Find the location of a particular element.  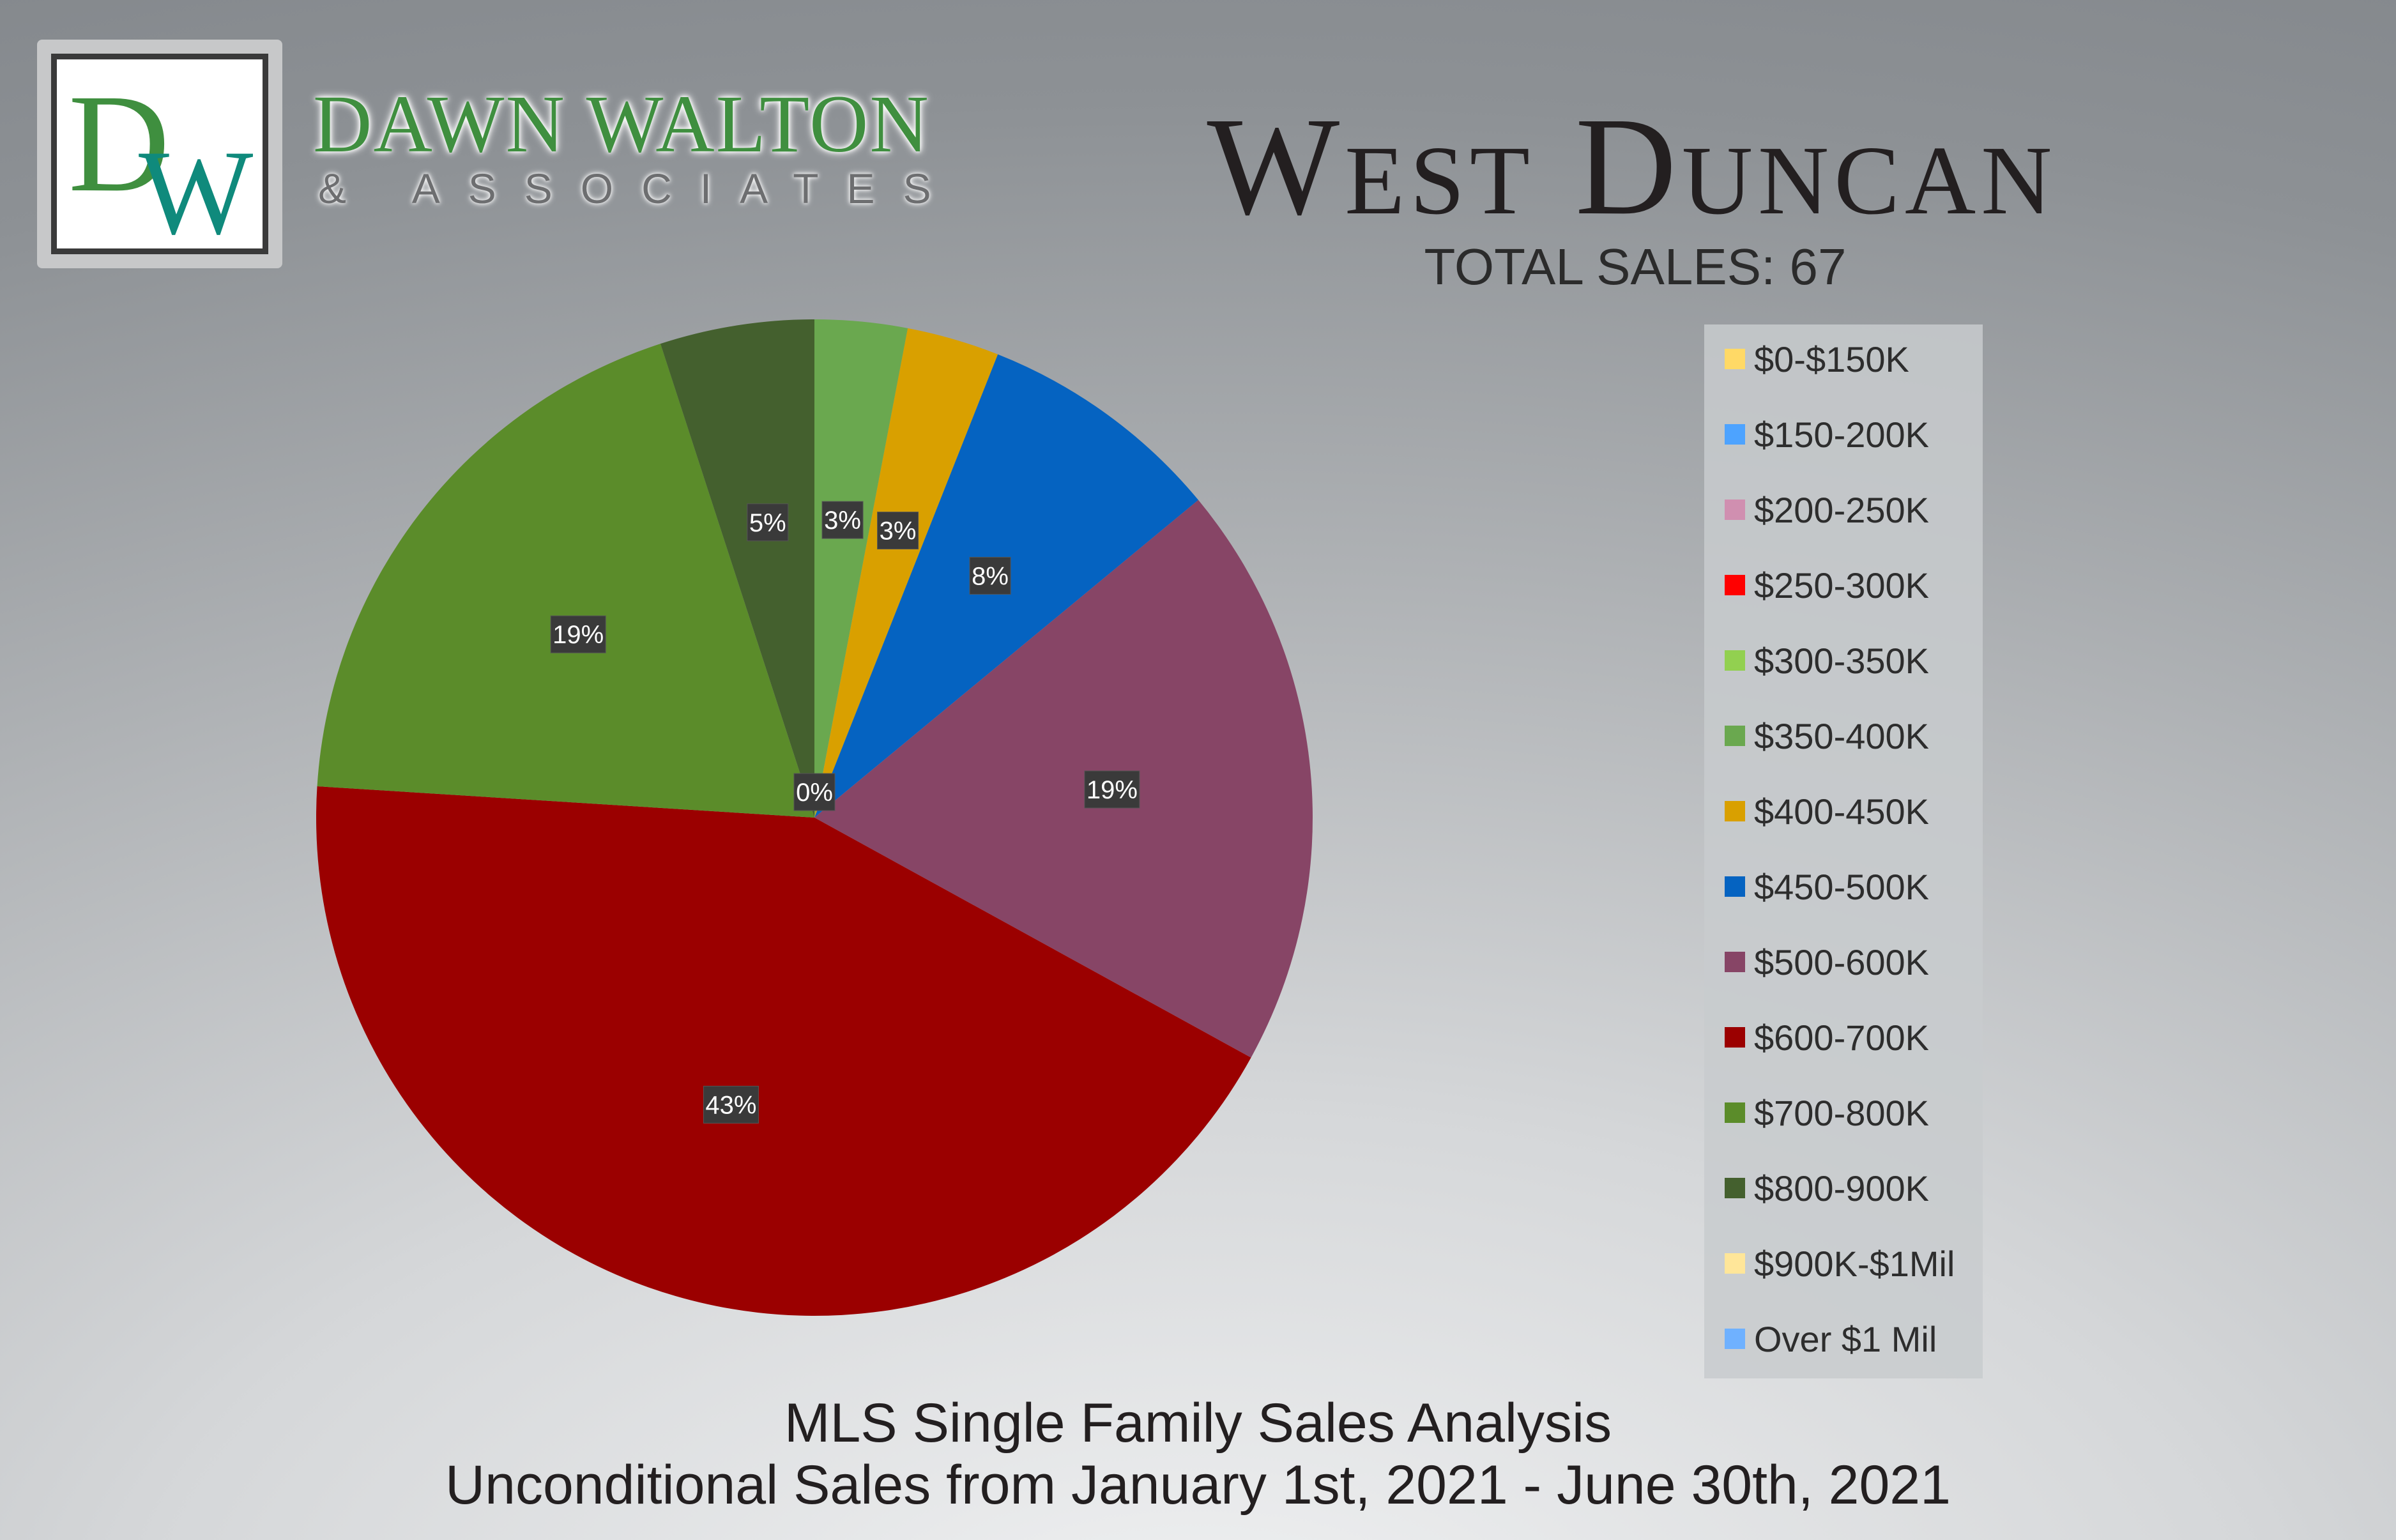

legend-item: $350-400K is located at coordinates (1827, 735).